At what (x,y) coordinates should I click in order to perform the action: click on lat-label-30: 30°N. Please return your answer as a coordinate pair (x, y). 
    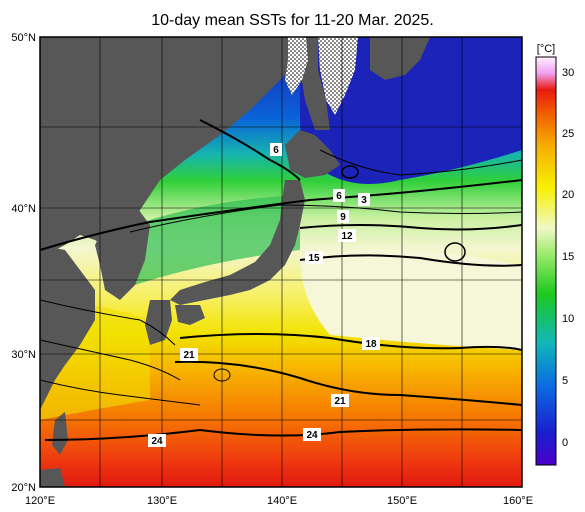
    Looking at the image, I should click on (23, 355).